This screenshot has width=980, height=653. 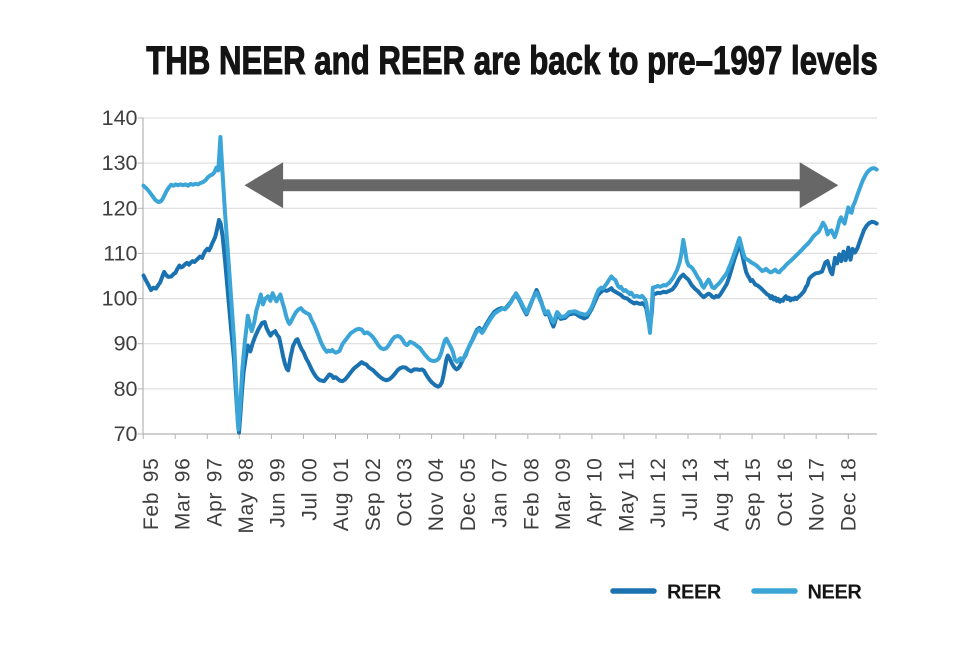 What do you see at coordinates (405, 492) in the screenshot?
I see `svg-text: Oct 03` at bounding box center [405, 492].